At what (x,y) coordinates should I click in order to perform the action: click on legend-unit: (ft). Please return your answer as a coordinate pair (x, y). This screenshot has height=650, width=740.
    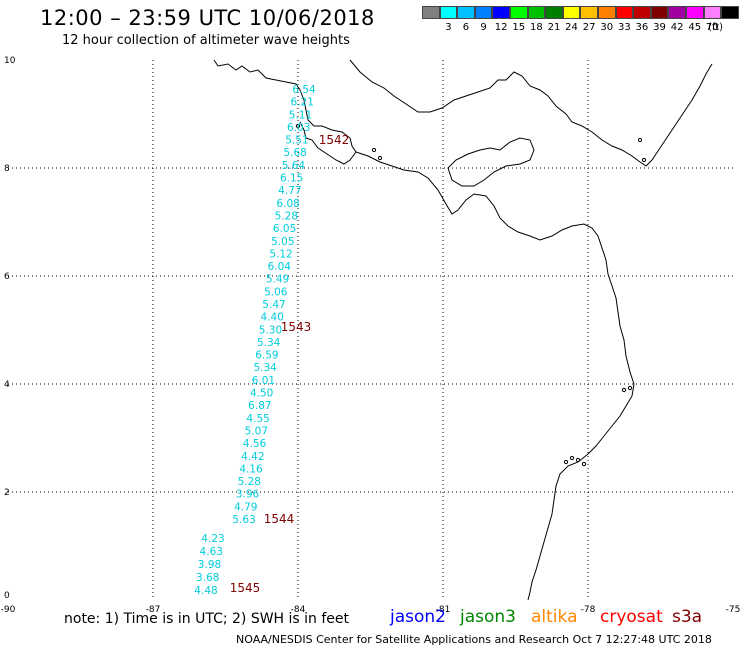
    Looking at the image, I should click on (716, 27).